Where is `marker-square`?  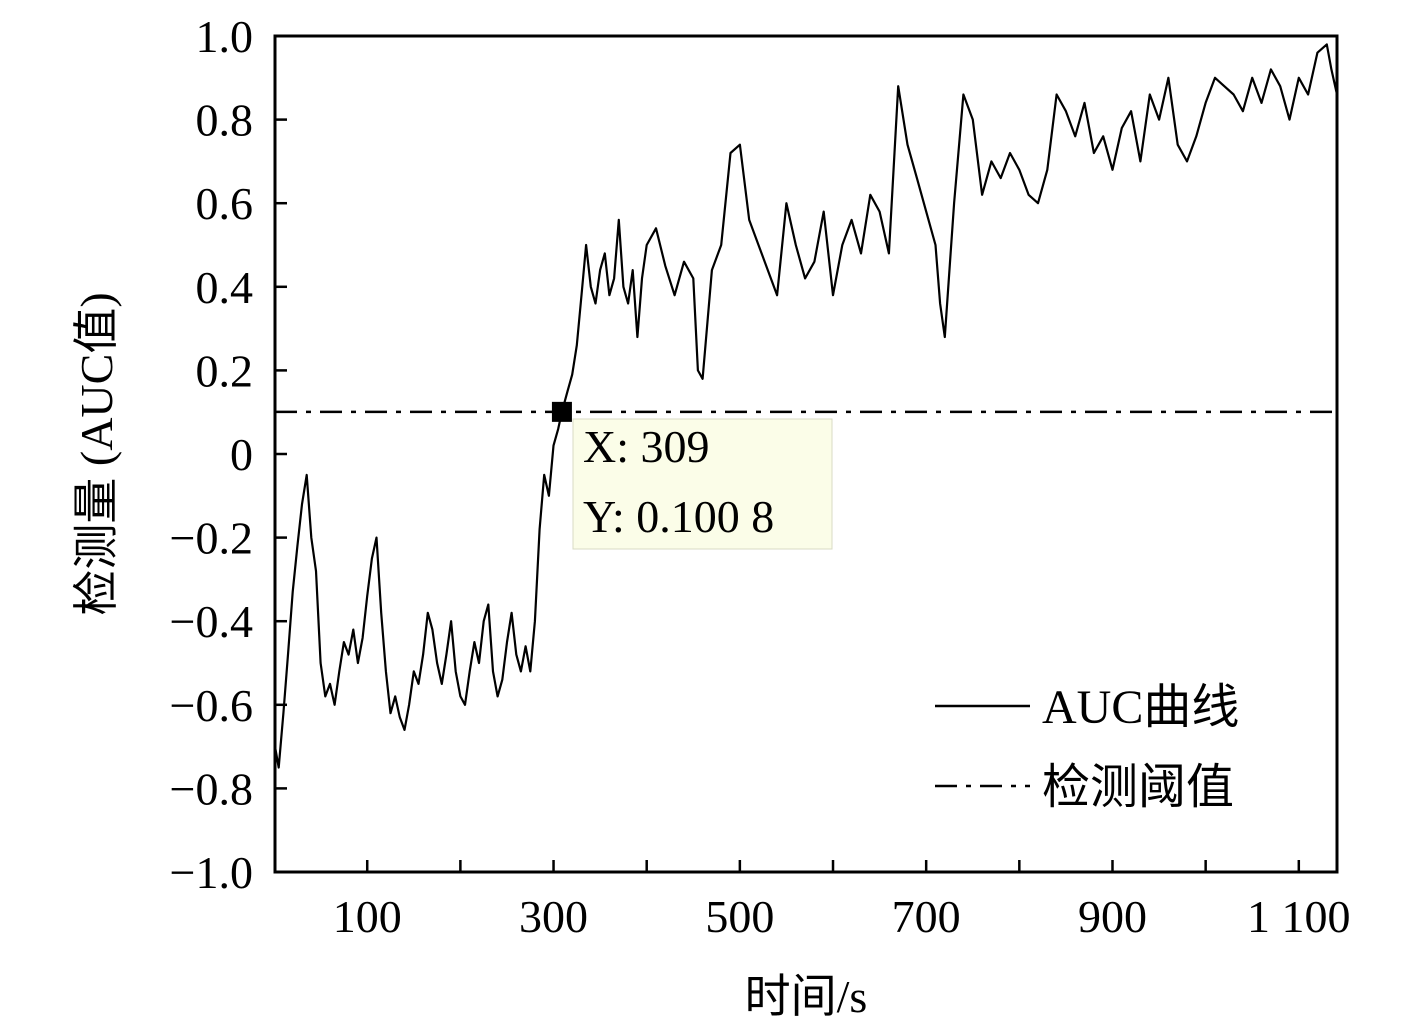
marker-square is located at coordinates (561, 411).